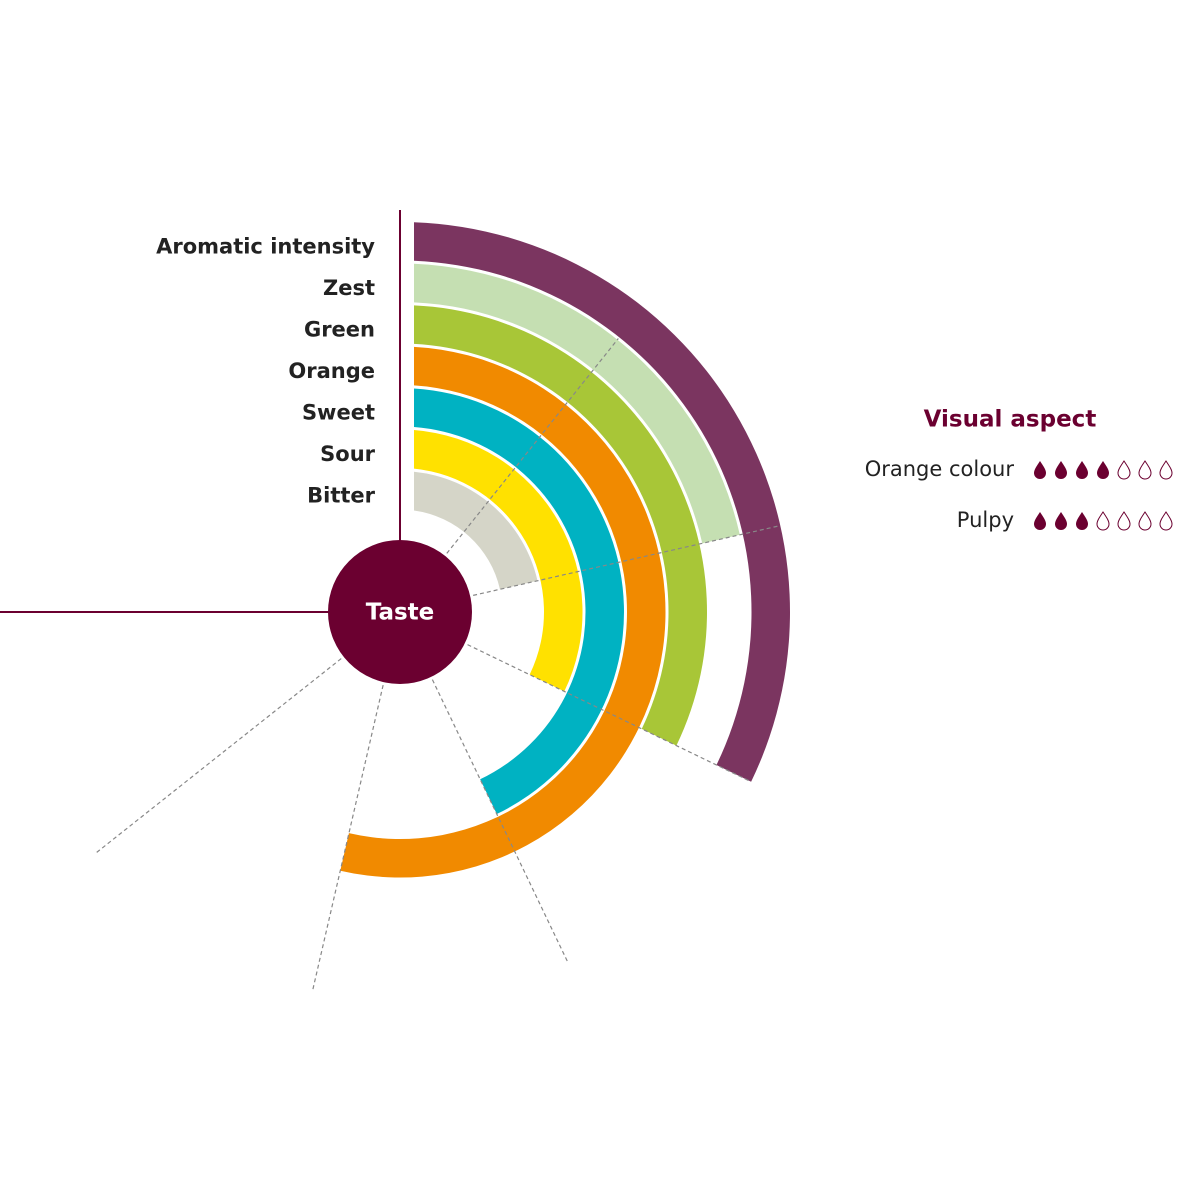 Image resolution: width=1200 pixels, height=1204 pixels. Describe the element at coordinates (339, 329) in the screenshot. I see `category-label: Green` at that location.